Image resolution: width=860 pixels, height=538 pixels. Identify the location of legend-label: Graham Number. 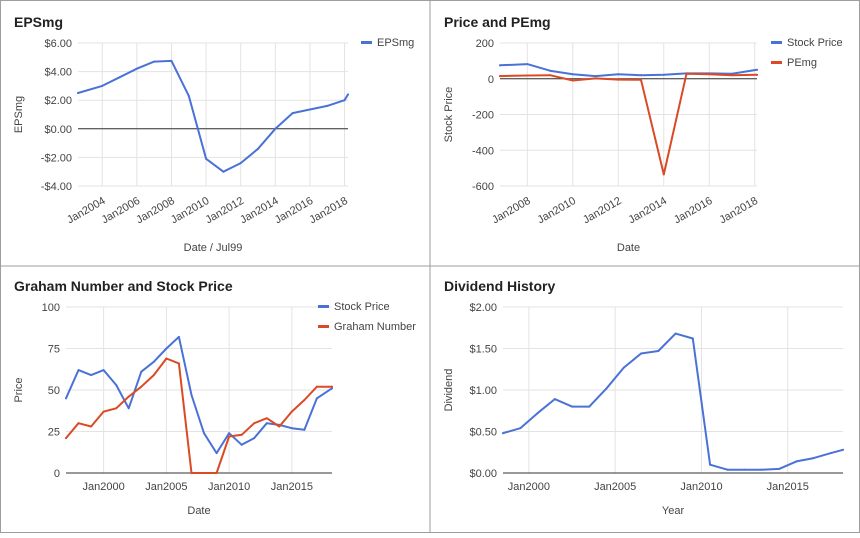
(375, 327).